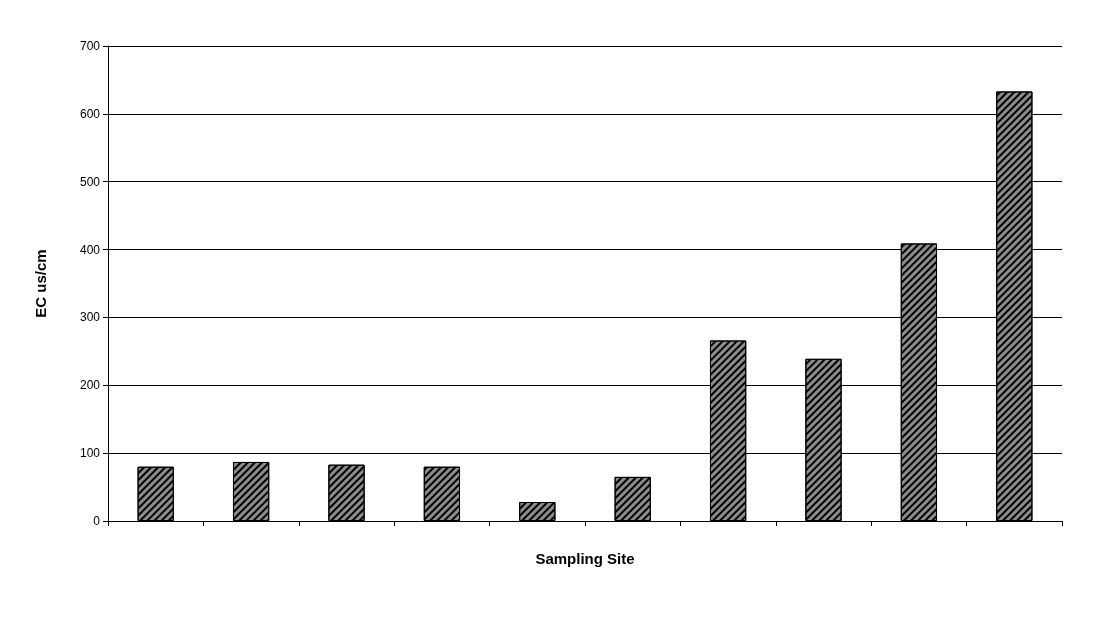  What do you see at coordinates (97, 521) in the screenshot?
I see `y-tick-label: 0` at bounding box center [97, 521].